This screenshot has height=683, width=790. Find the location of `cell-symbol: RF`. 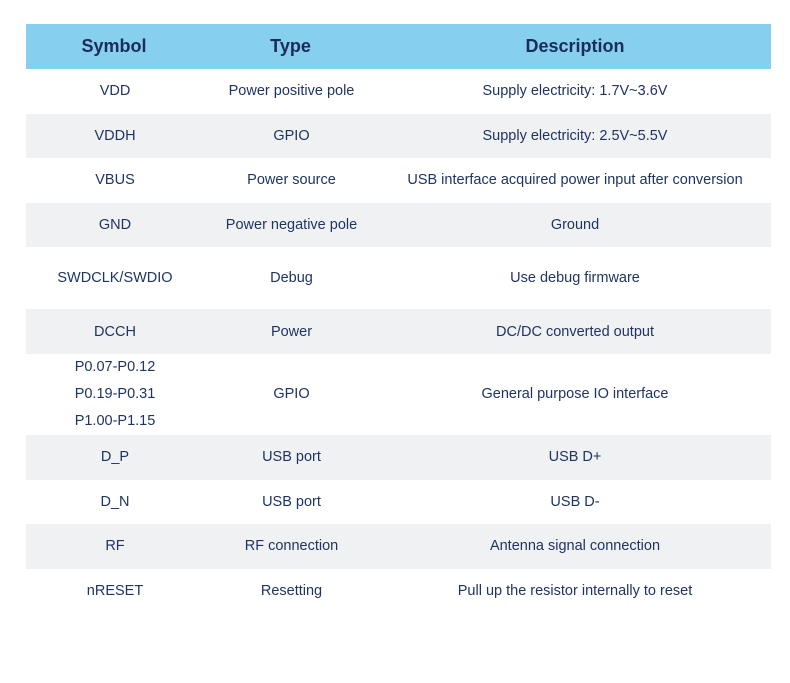

cell-symbol: RF is located at coordinates (115, 546).